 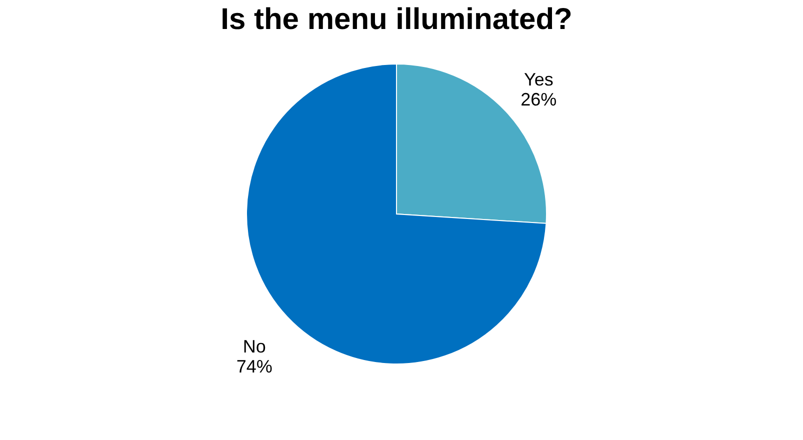 I want to click on chart-title: Is the menu illuminated?, so click(x=396, y=19).